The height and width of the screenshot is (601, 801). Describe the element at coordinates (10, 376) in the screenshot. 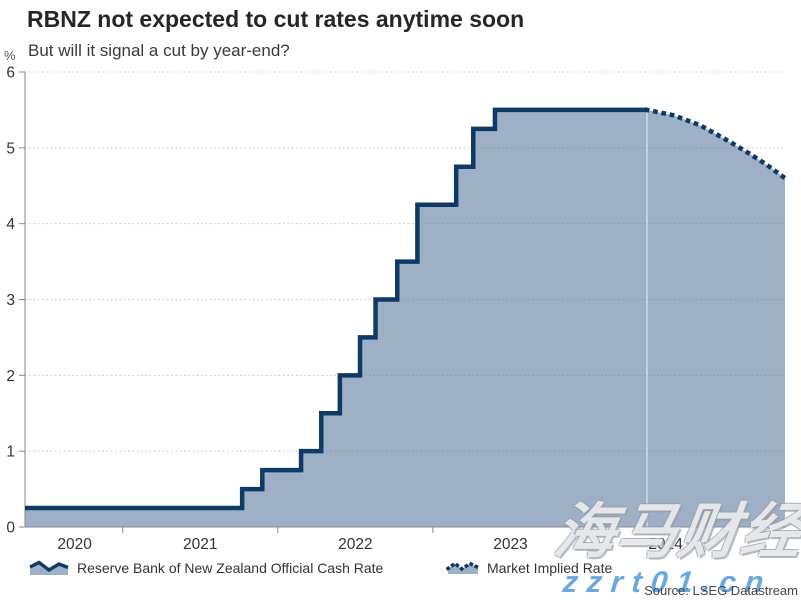

I see `y-tick-label: 2` at that location.